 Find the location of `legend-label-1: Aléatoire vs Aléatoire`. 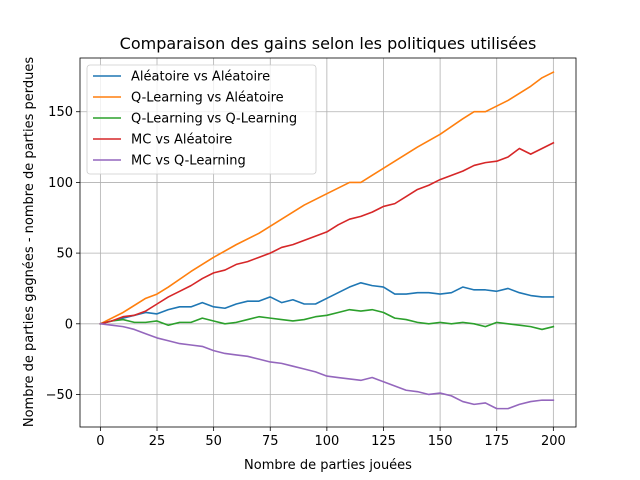

legend-label-1: Aléatoire vs Aléatoire is located at coordinates (200, 77).